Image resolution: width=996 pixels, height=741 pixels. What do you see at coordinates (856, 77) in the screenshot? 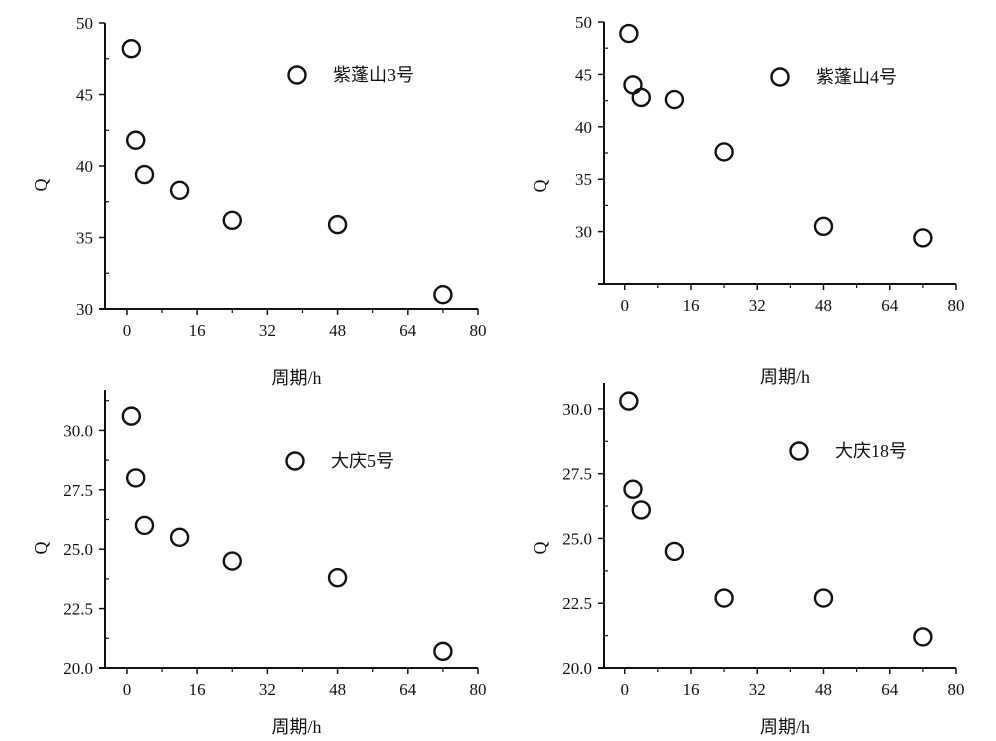
I see `legend-label: 紫蓬山4号` at bounding box center [856, 77].